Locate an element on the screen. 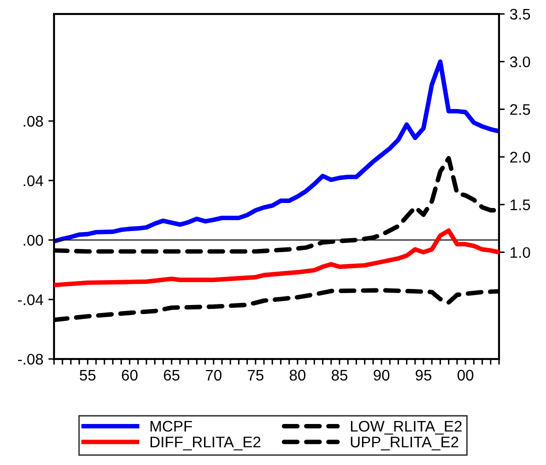 This screenshot has width=546, height=465. legend-label: UPP_RLITA_E2 is located at coordinates (404, 443).